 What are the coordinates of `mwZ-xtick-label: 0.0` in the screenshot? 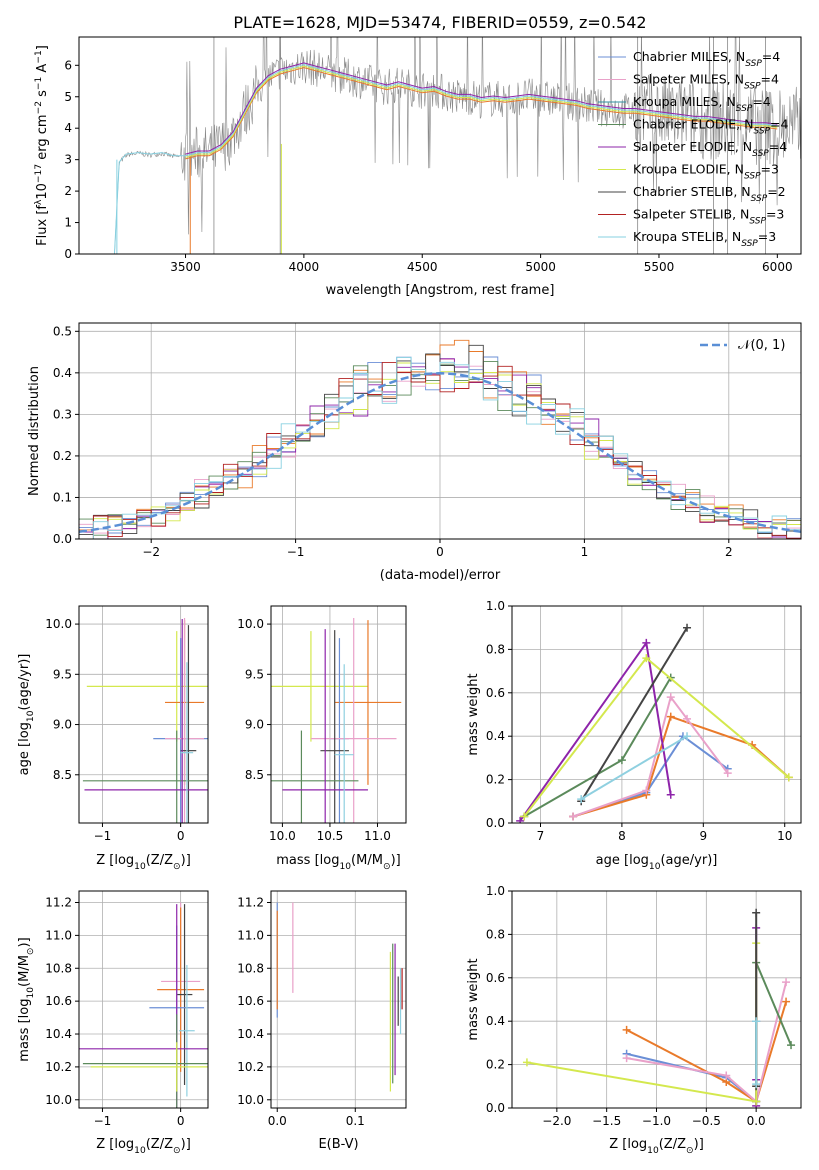 It's located at (756, 1121).